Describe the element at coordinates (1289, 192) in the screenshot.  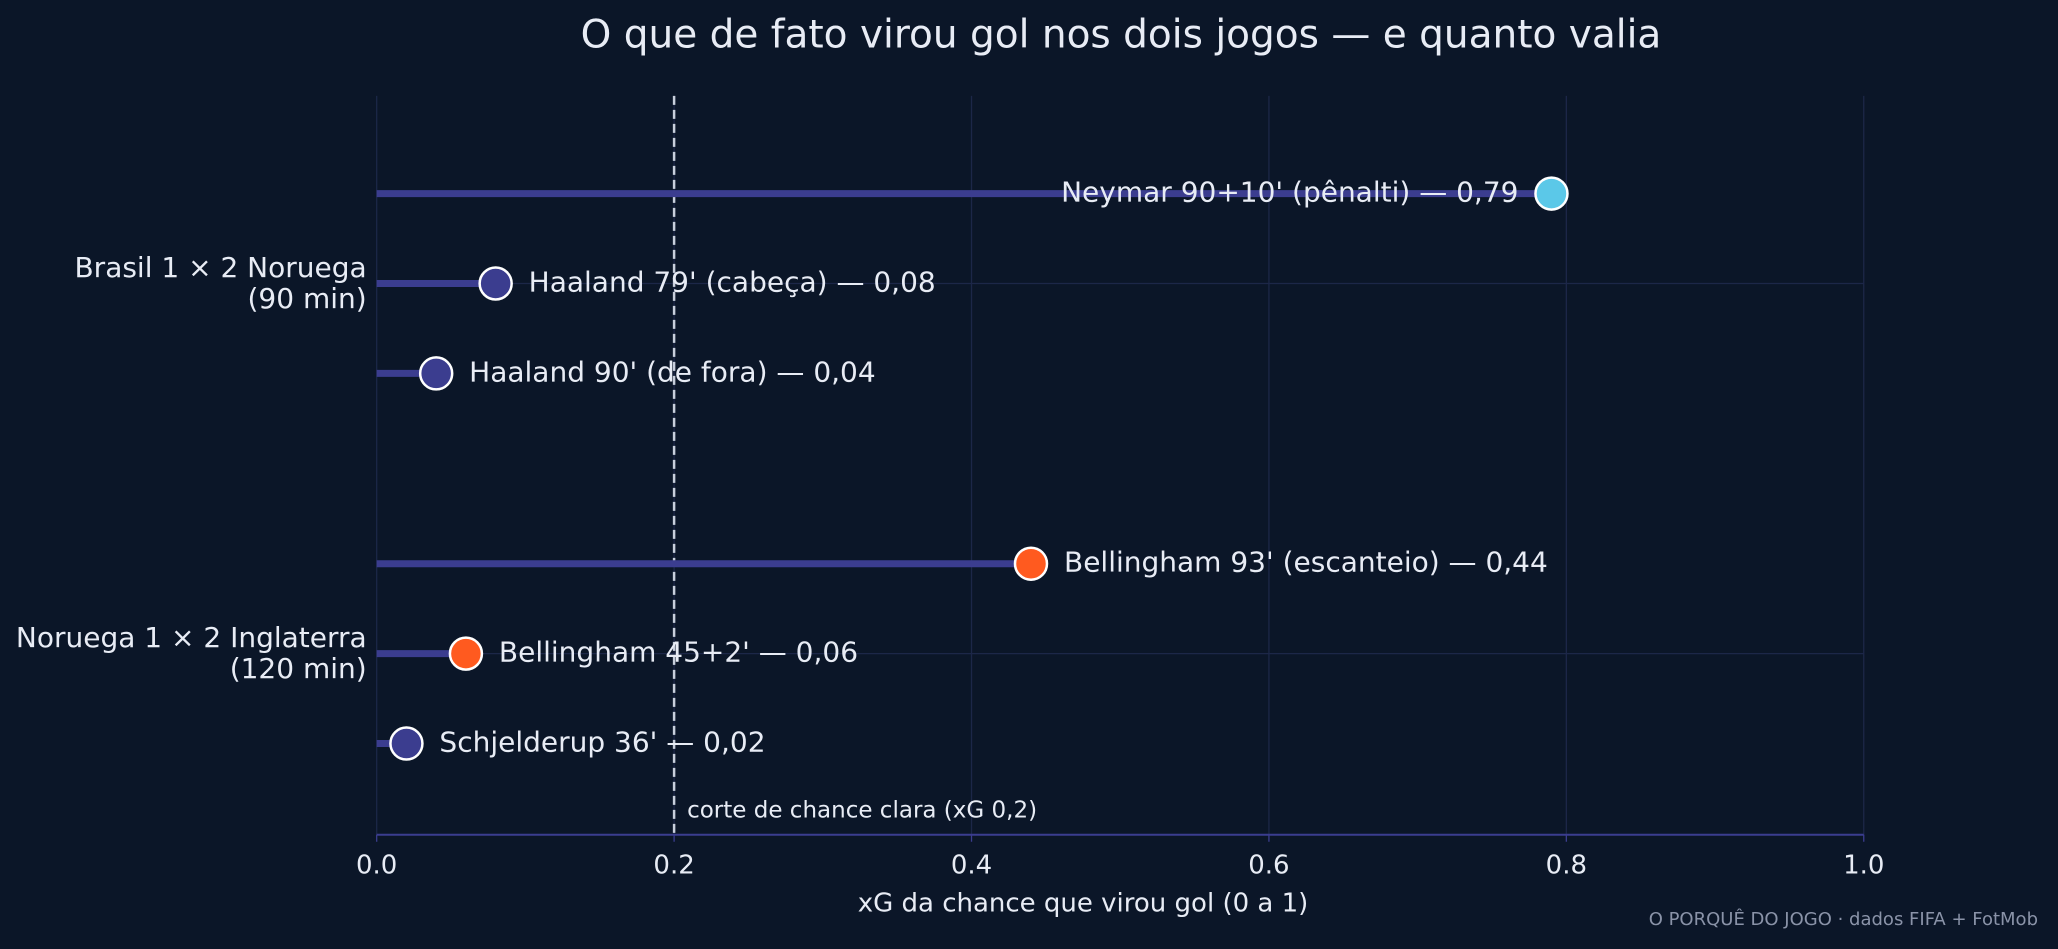
I see `value-label: Neymar 90+10' (pênalti) — 0,79` at that location.